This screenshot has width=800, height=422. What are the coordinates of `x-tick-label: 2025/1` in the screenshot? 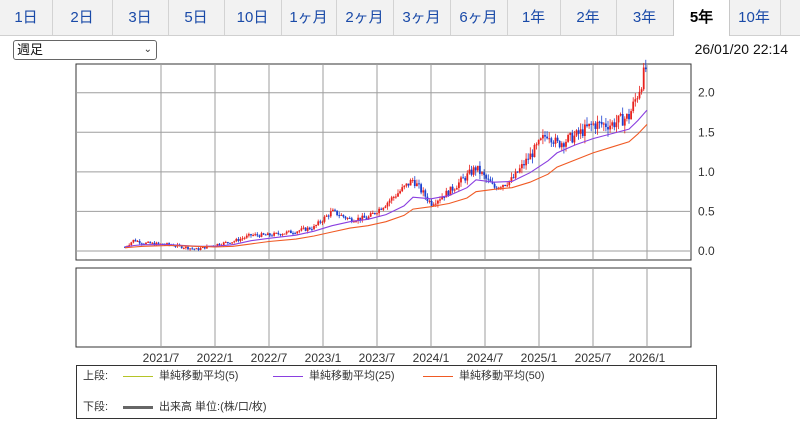 It's located at (539, 358).